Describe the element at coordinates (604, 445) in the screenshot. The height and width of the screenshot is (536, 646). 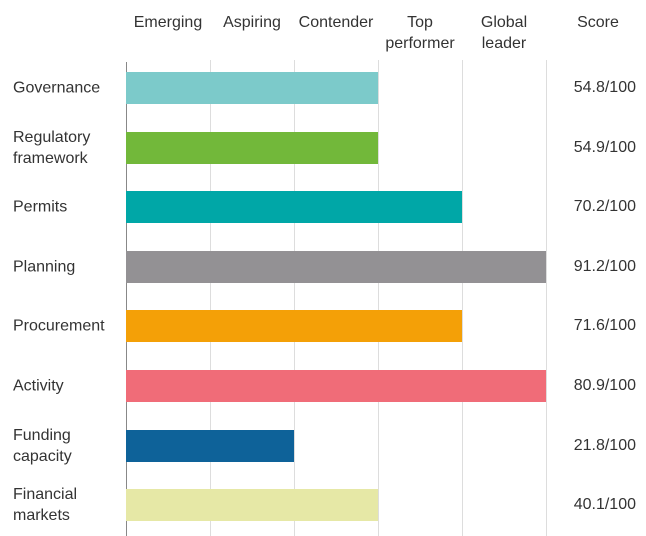
I see `score-label: 21.8/100` at that location.